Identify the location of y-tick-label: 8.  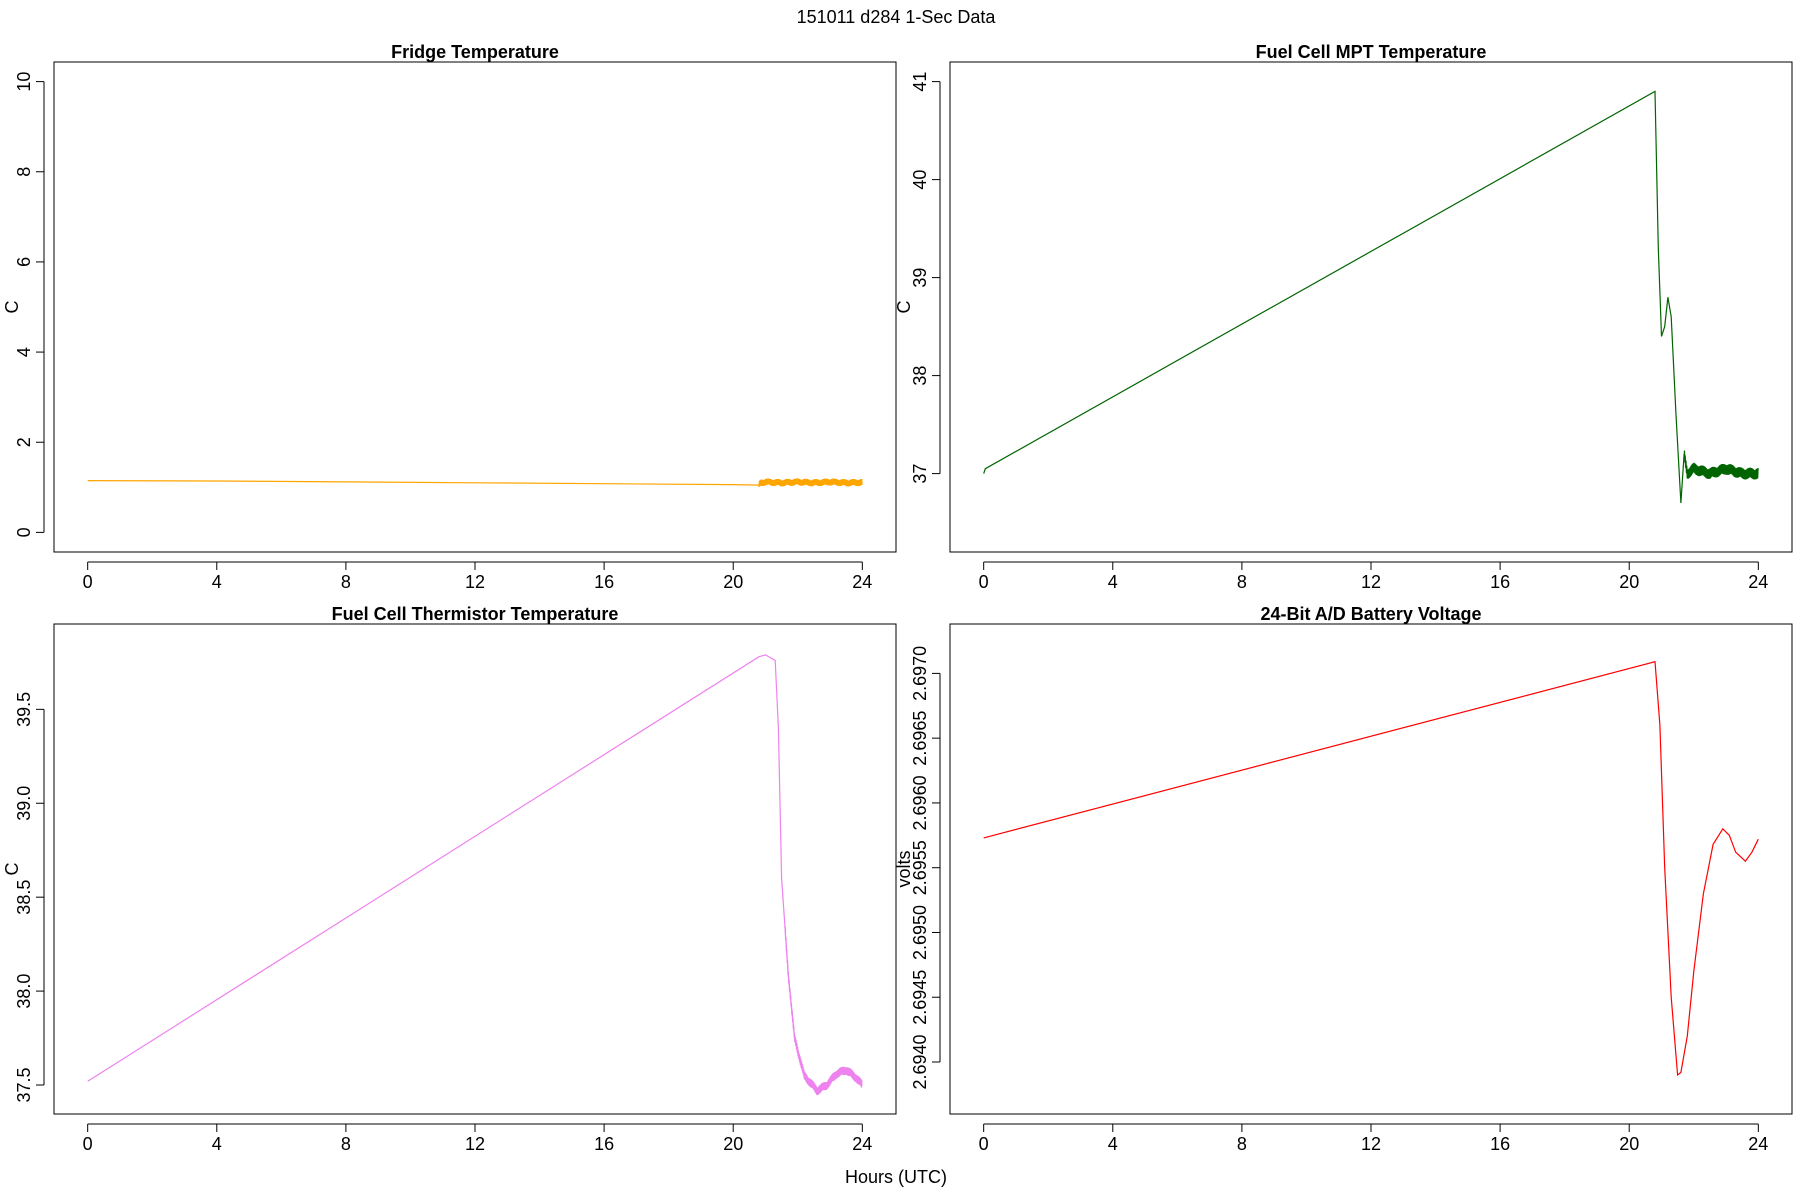
(24, 172).